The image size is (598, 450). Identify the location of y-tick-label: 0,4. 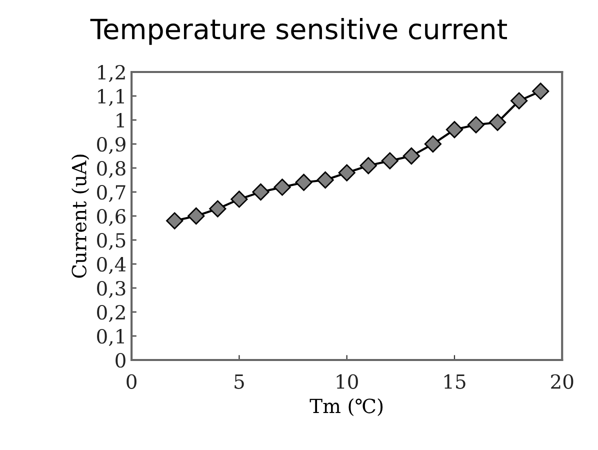
(111, 265).